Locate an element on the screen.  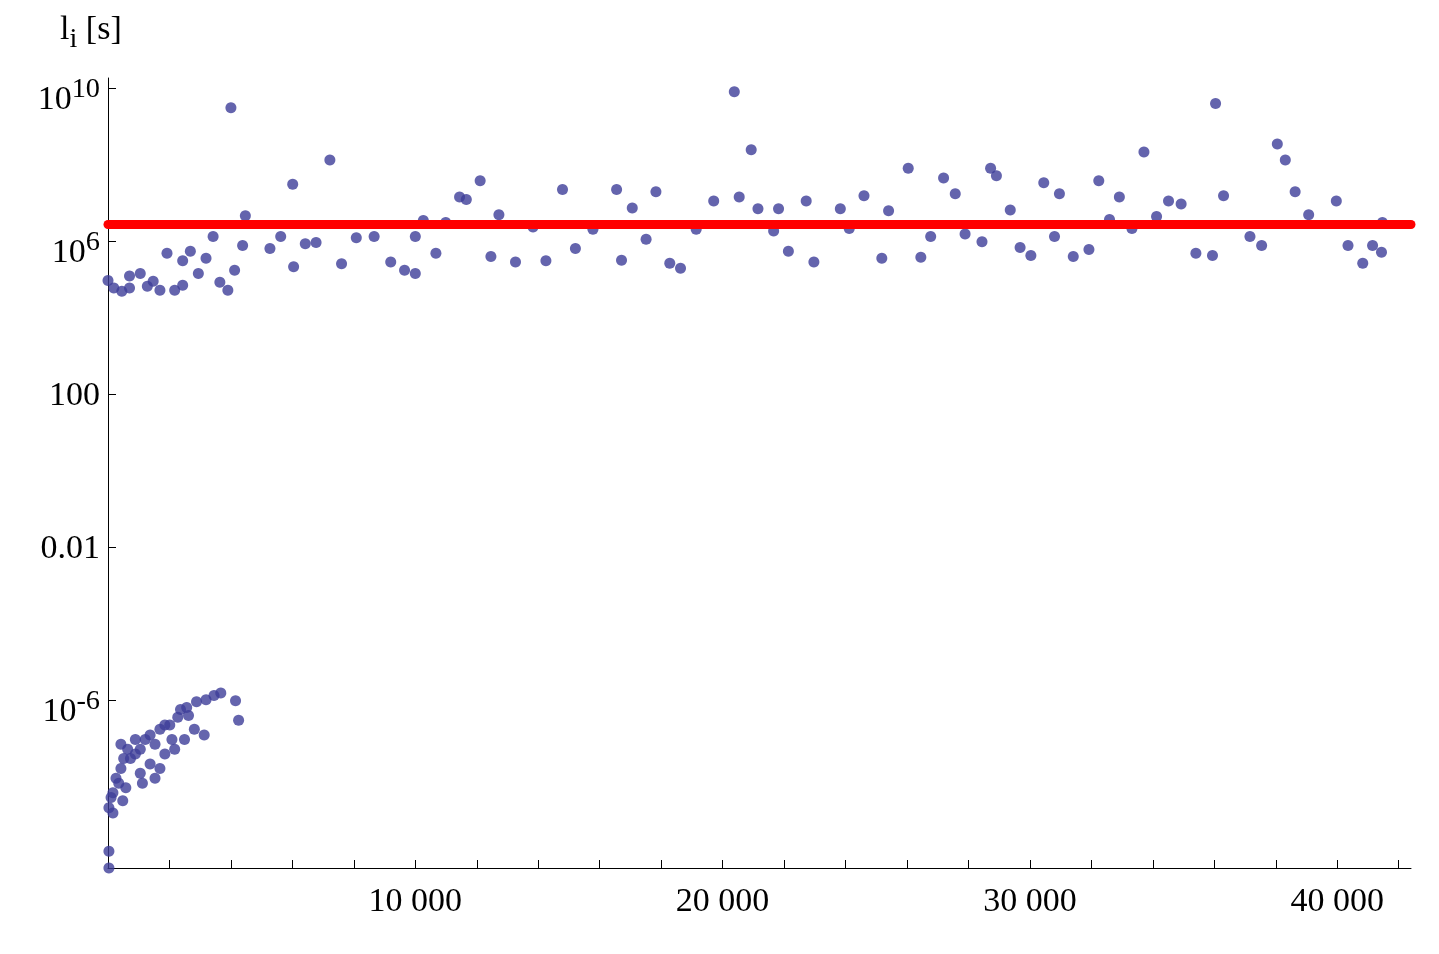
x-tick-label: 10 000 is located at coordinates (415, 899).